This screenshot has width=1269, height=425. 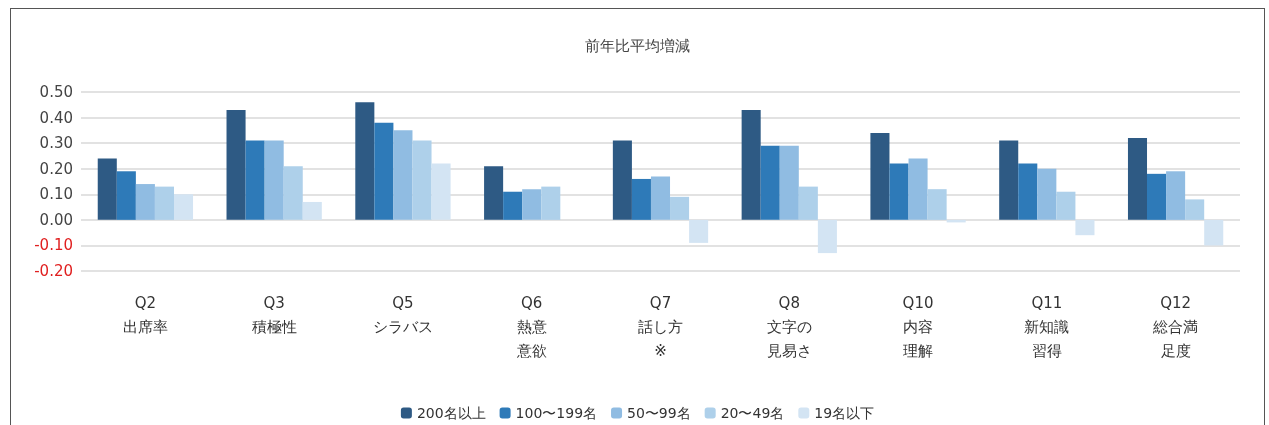 What do you see at coordinates (56, 117) in the screenshot?
I see `y-tick-label: 0.40` at bounding box center [56, 117].